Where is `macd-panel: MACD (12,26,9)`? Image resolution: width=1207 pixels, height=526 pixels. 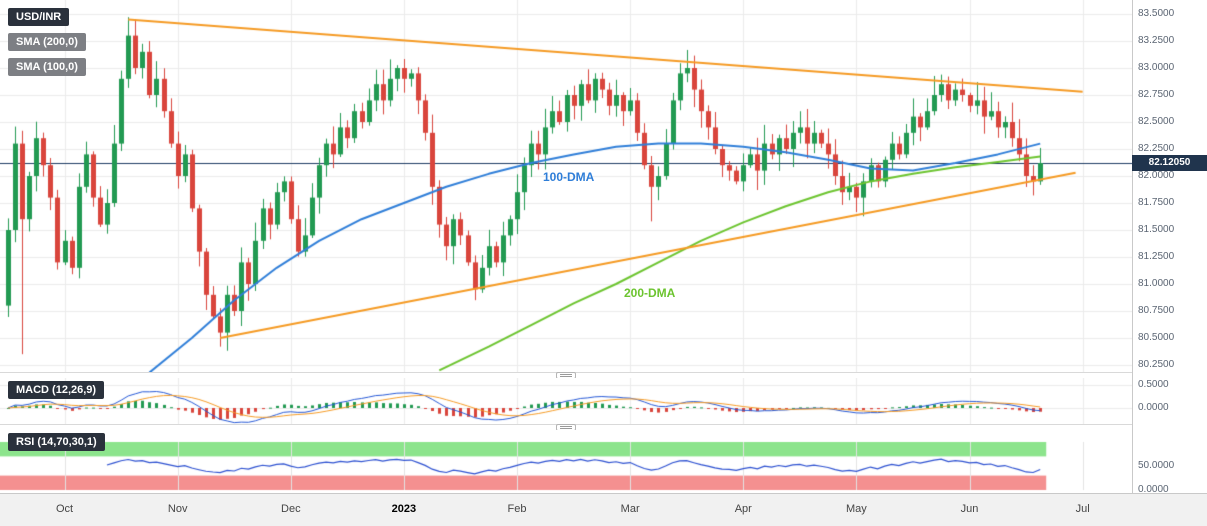 macd-panel: MACD (12,26,9) is located at coordinates (566, 401).